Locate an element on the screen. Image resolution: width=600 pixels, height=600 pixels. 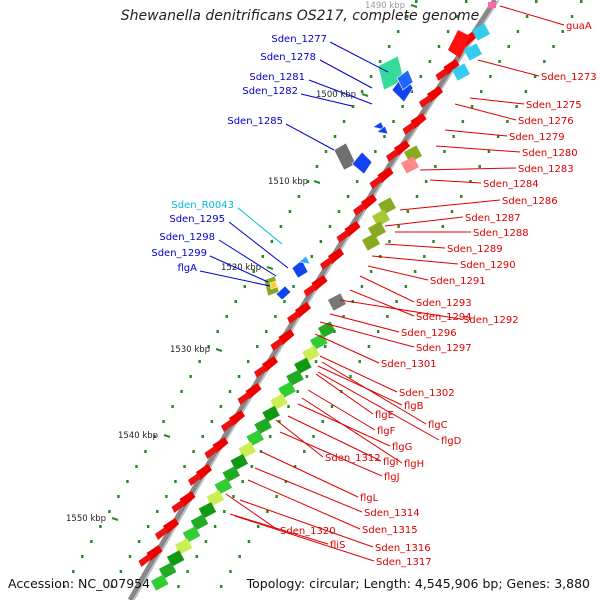
gene-label: Sden_1298 is located at coordinates (187, 237).